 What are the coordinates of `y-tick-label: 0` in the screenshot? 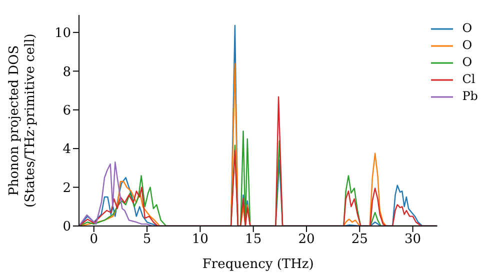 It's located at (66, 227).